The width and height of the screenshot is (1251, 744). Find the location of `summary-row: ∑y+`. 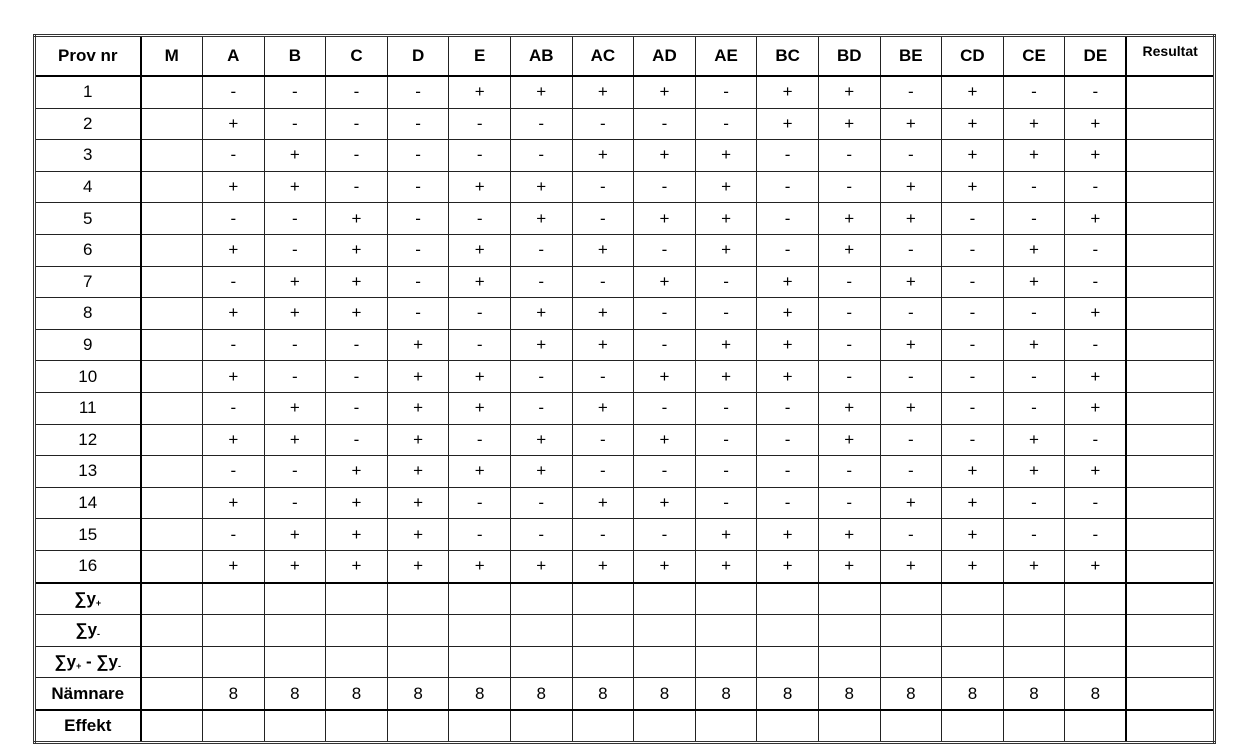

summary-row: ∑y+ is located at coordinates (624, 598).